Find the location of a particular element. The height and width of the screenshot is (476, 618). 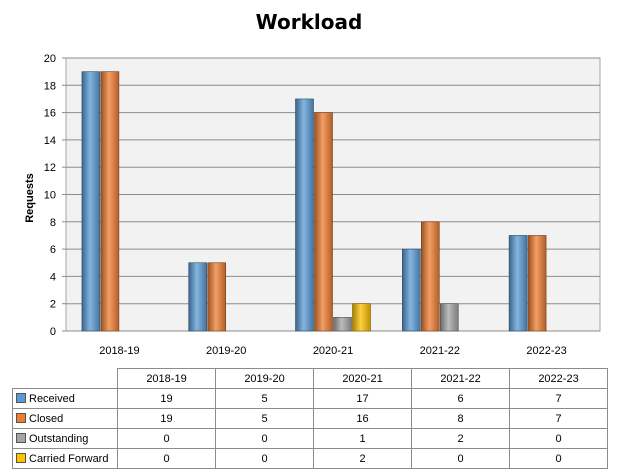

legend-label: Closed is located at coordinates (46, 418).